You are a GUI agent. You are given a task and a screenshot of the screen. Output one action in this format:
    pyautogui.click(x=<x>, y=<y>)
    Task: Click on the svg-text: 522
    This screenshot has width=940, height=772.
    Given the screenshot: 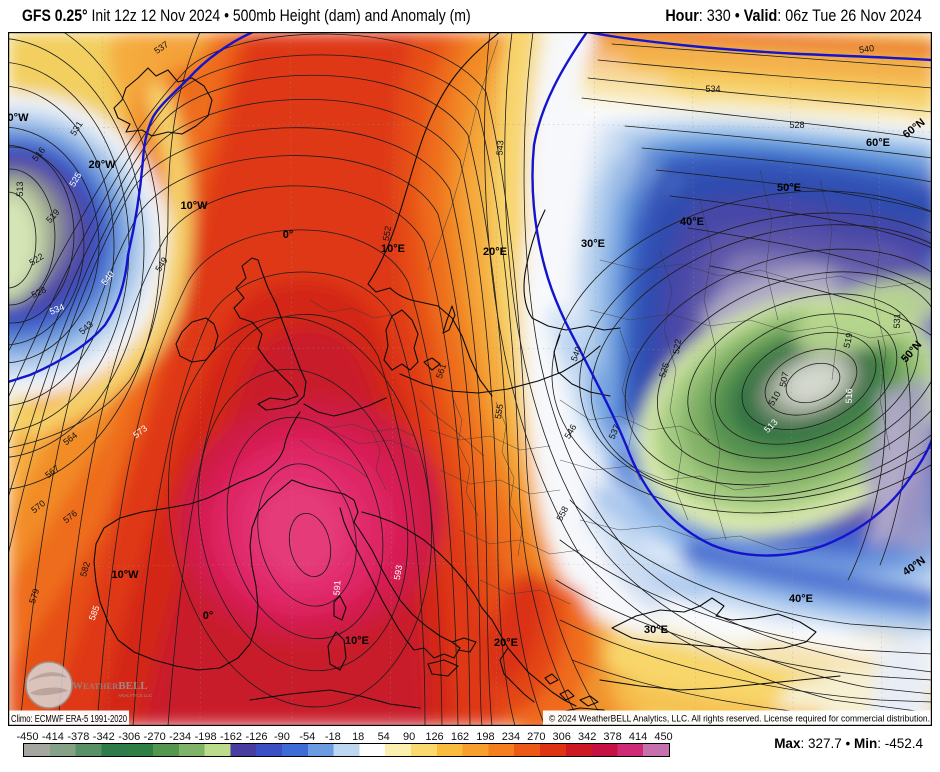 What is the action you would take?
    pyautogui.click(x=677, y=346)
    